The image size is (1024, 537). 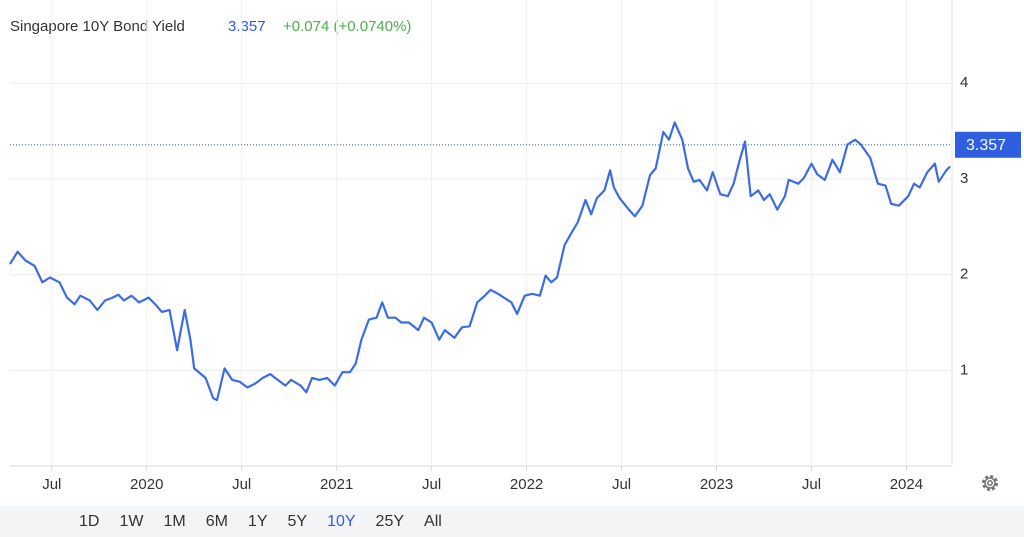 I want to click on settings-icon, so click(x=990, y=483).